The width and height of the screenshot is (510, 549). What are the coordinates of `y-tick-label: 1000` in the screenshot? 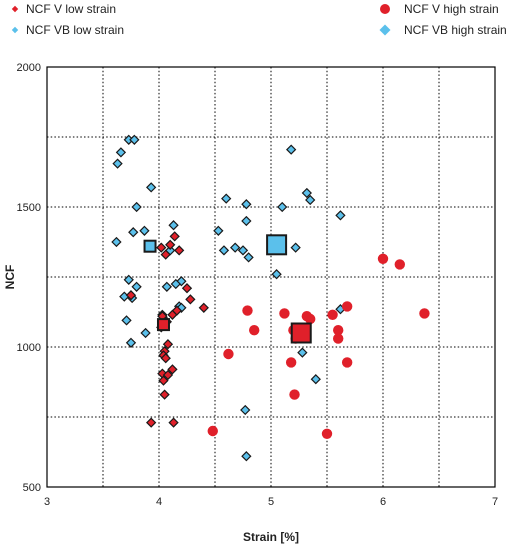 It's located at (29, 348).